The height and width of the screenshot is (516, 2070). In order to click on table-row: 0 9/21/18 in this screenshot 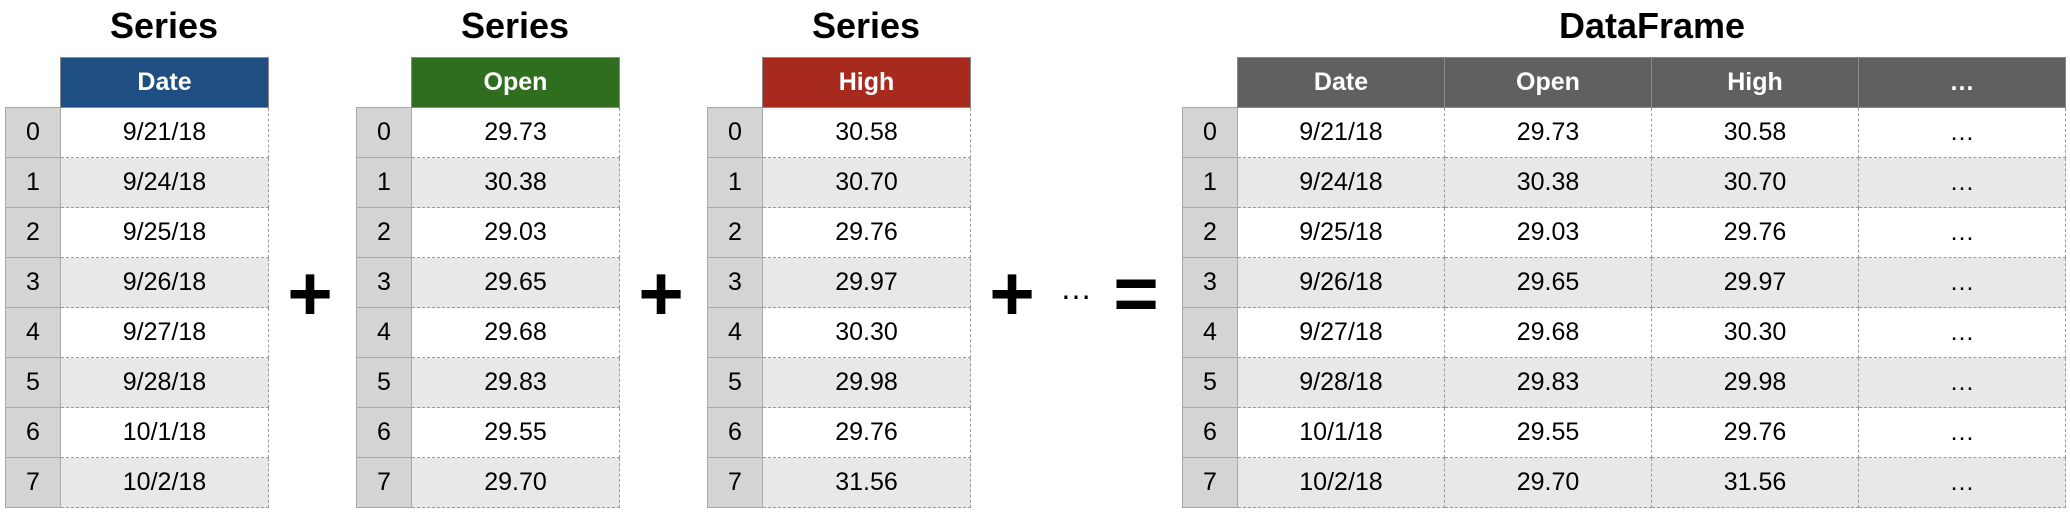, I will do `click(137, 132)`.